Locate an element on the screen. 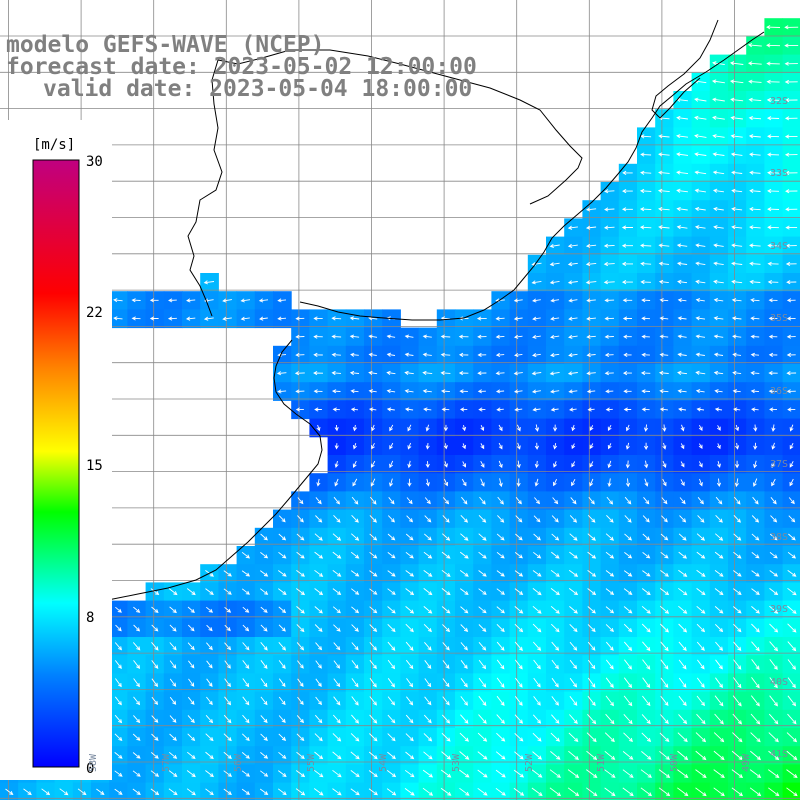  colorbar-panel: [m/s] 30 22 15 8 0 is located at coordinates (56, 450).